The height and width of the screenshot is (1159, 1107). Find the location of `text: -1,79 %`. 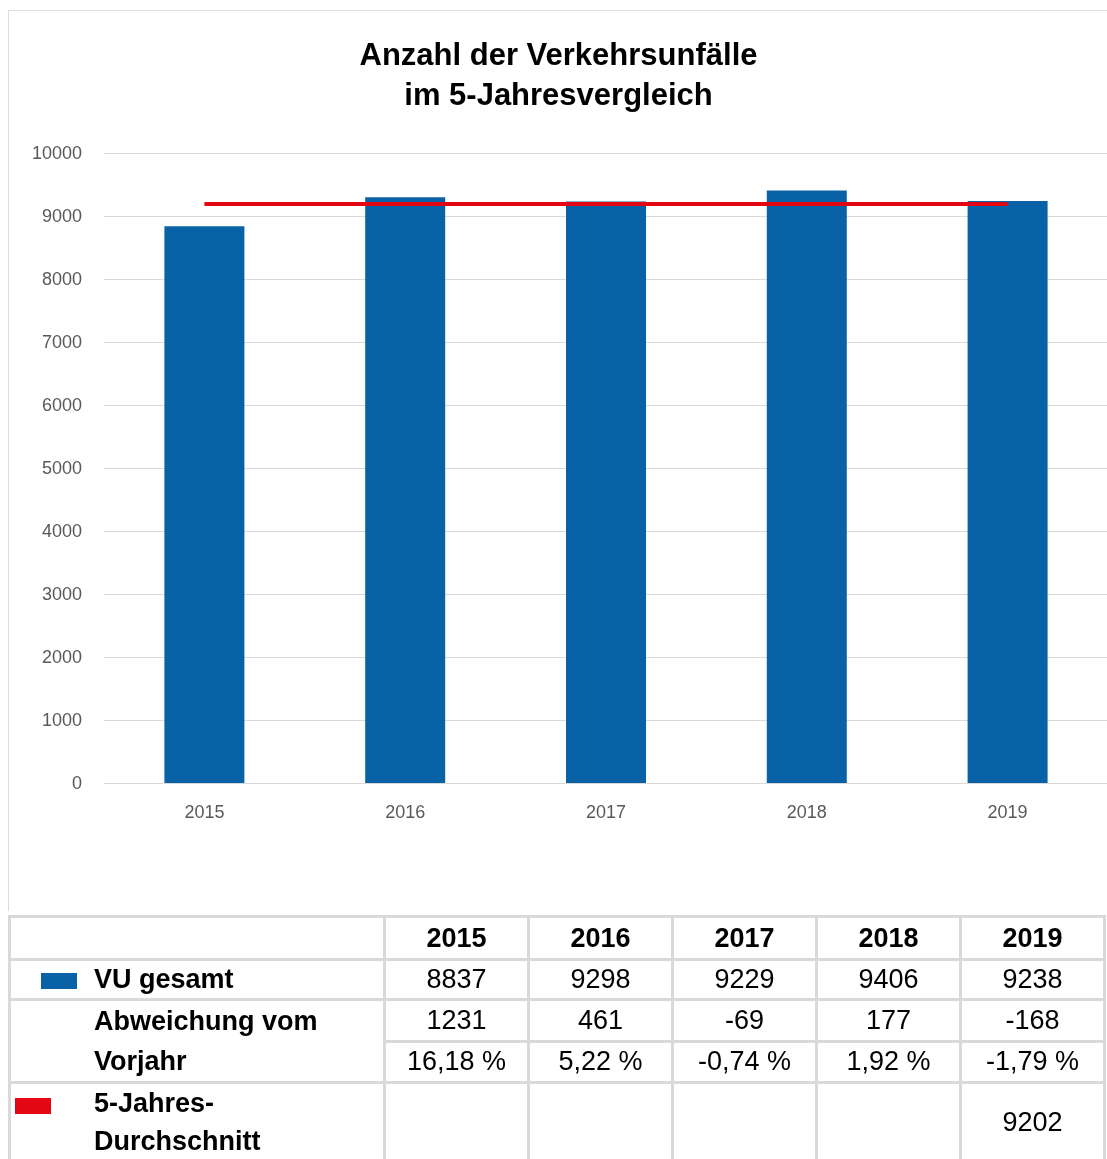

text: -1,79 % is located at coordinates (1032, 1061).